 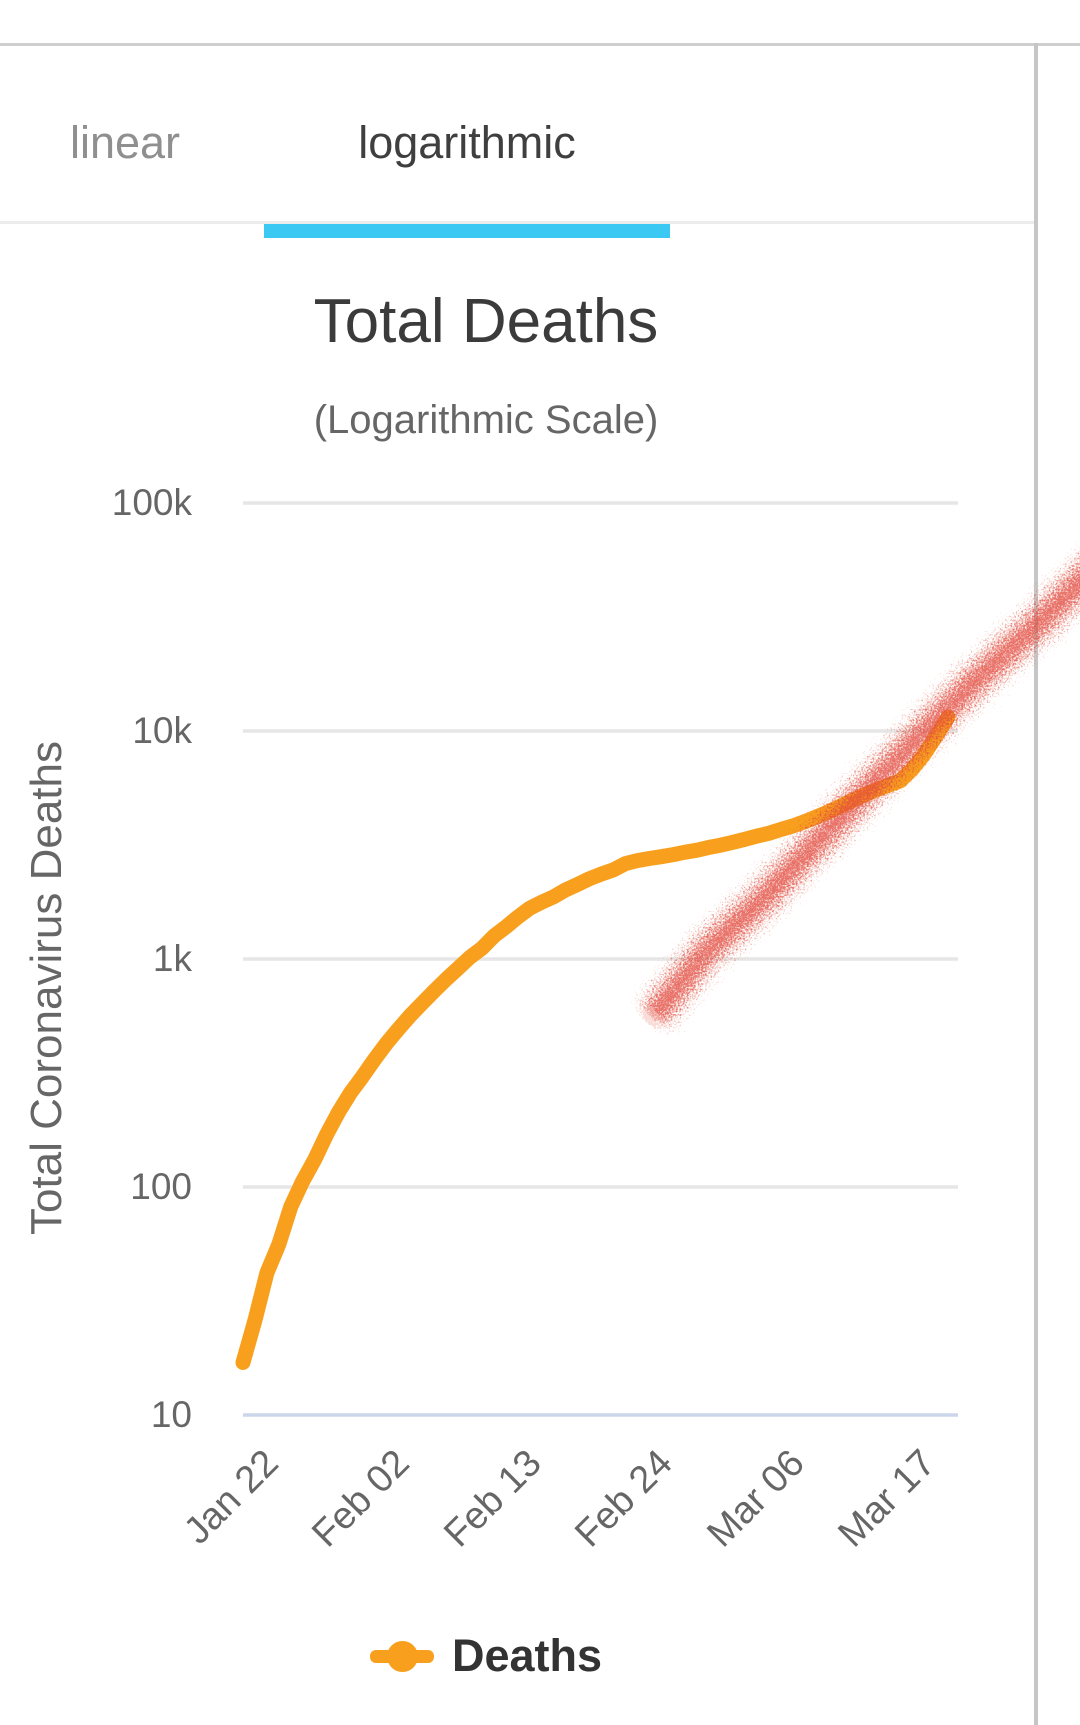 What do you see at coordinates (486, 321) in the screenshot?
I see `chart-title: Total Deaths` at bounding box center [486, 321].